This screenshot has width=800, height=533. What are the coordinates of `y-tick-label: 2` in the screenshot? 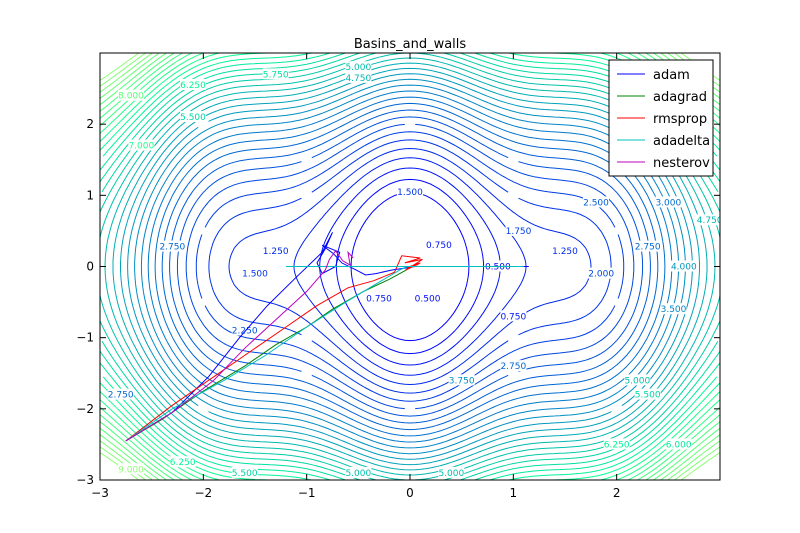 It's located at (90, 124).